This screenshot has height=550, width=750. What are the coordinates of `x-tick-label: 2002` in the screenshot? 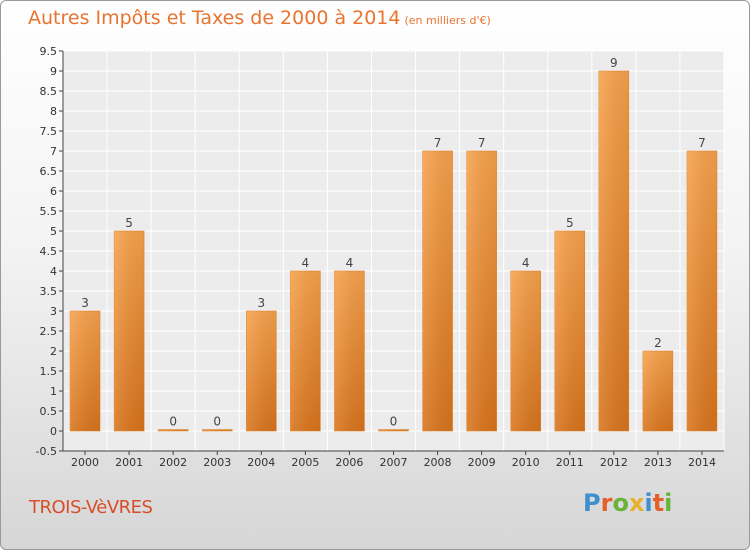 It's located at (173, 462).